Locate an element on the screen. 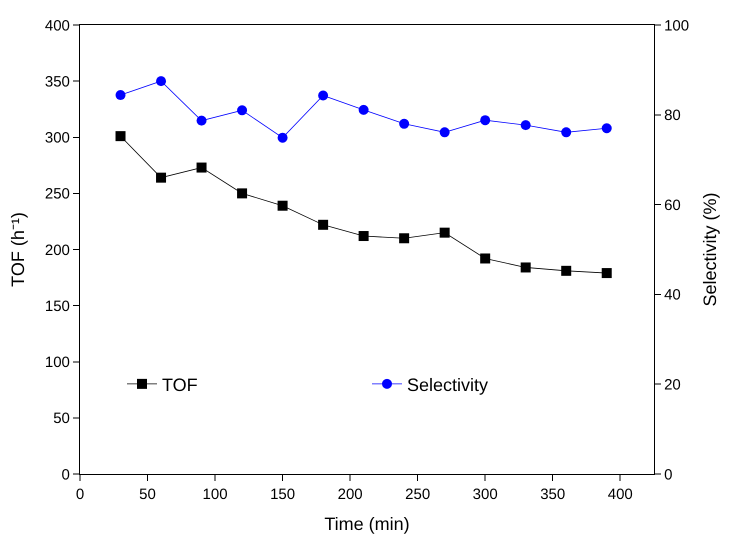 Image resolution: width=734 pixels, height=544 pixels. y2-tick-label: 100 is located at coordinates (677, 25).